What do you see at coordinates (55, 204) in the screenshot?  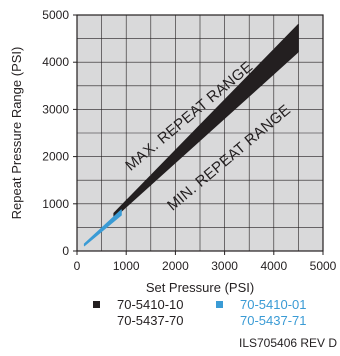 I see `y-tick-label: 1000` at bounding box center [55, 204].